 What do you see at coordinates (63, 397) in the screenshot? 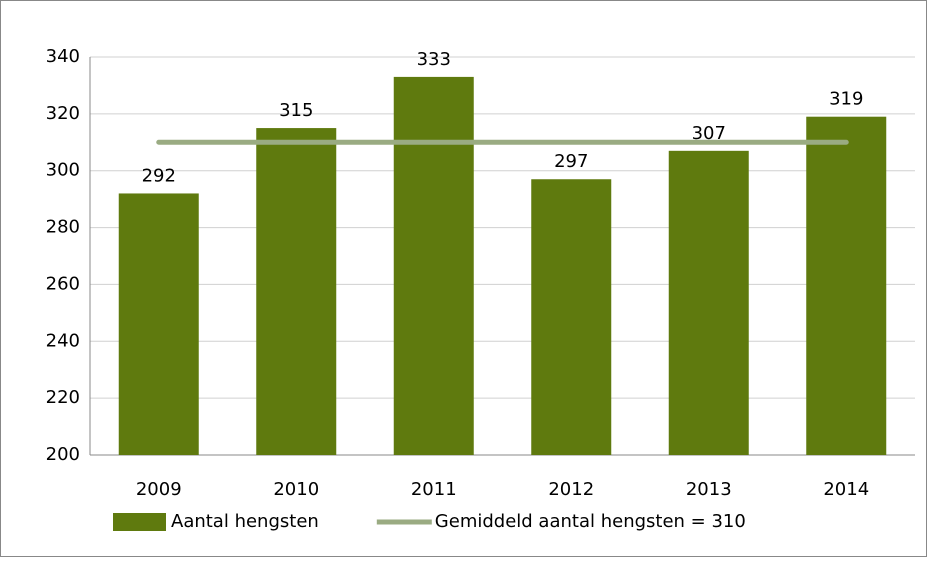
I see `y-tick-label: 220` at bounding box center [63, 397].